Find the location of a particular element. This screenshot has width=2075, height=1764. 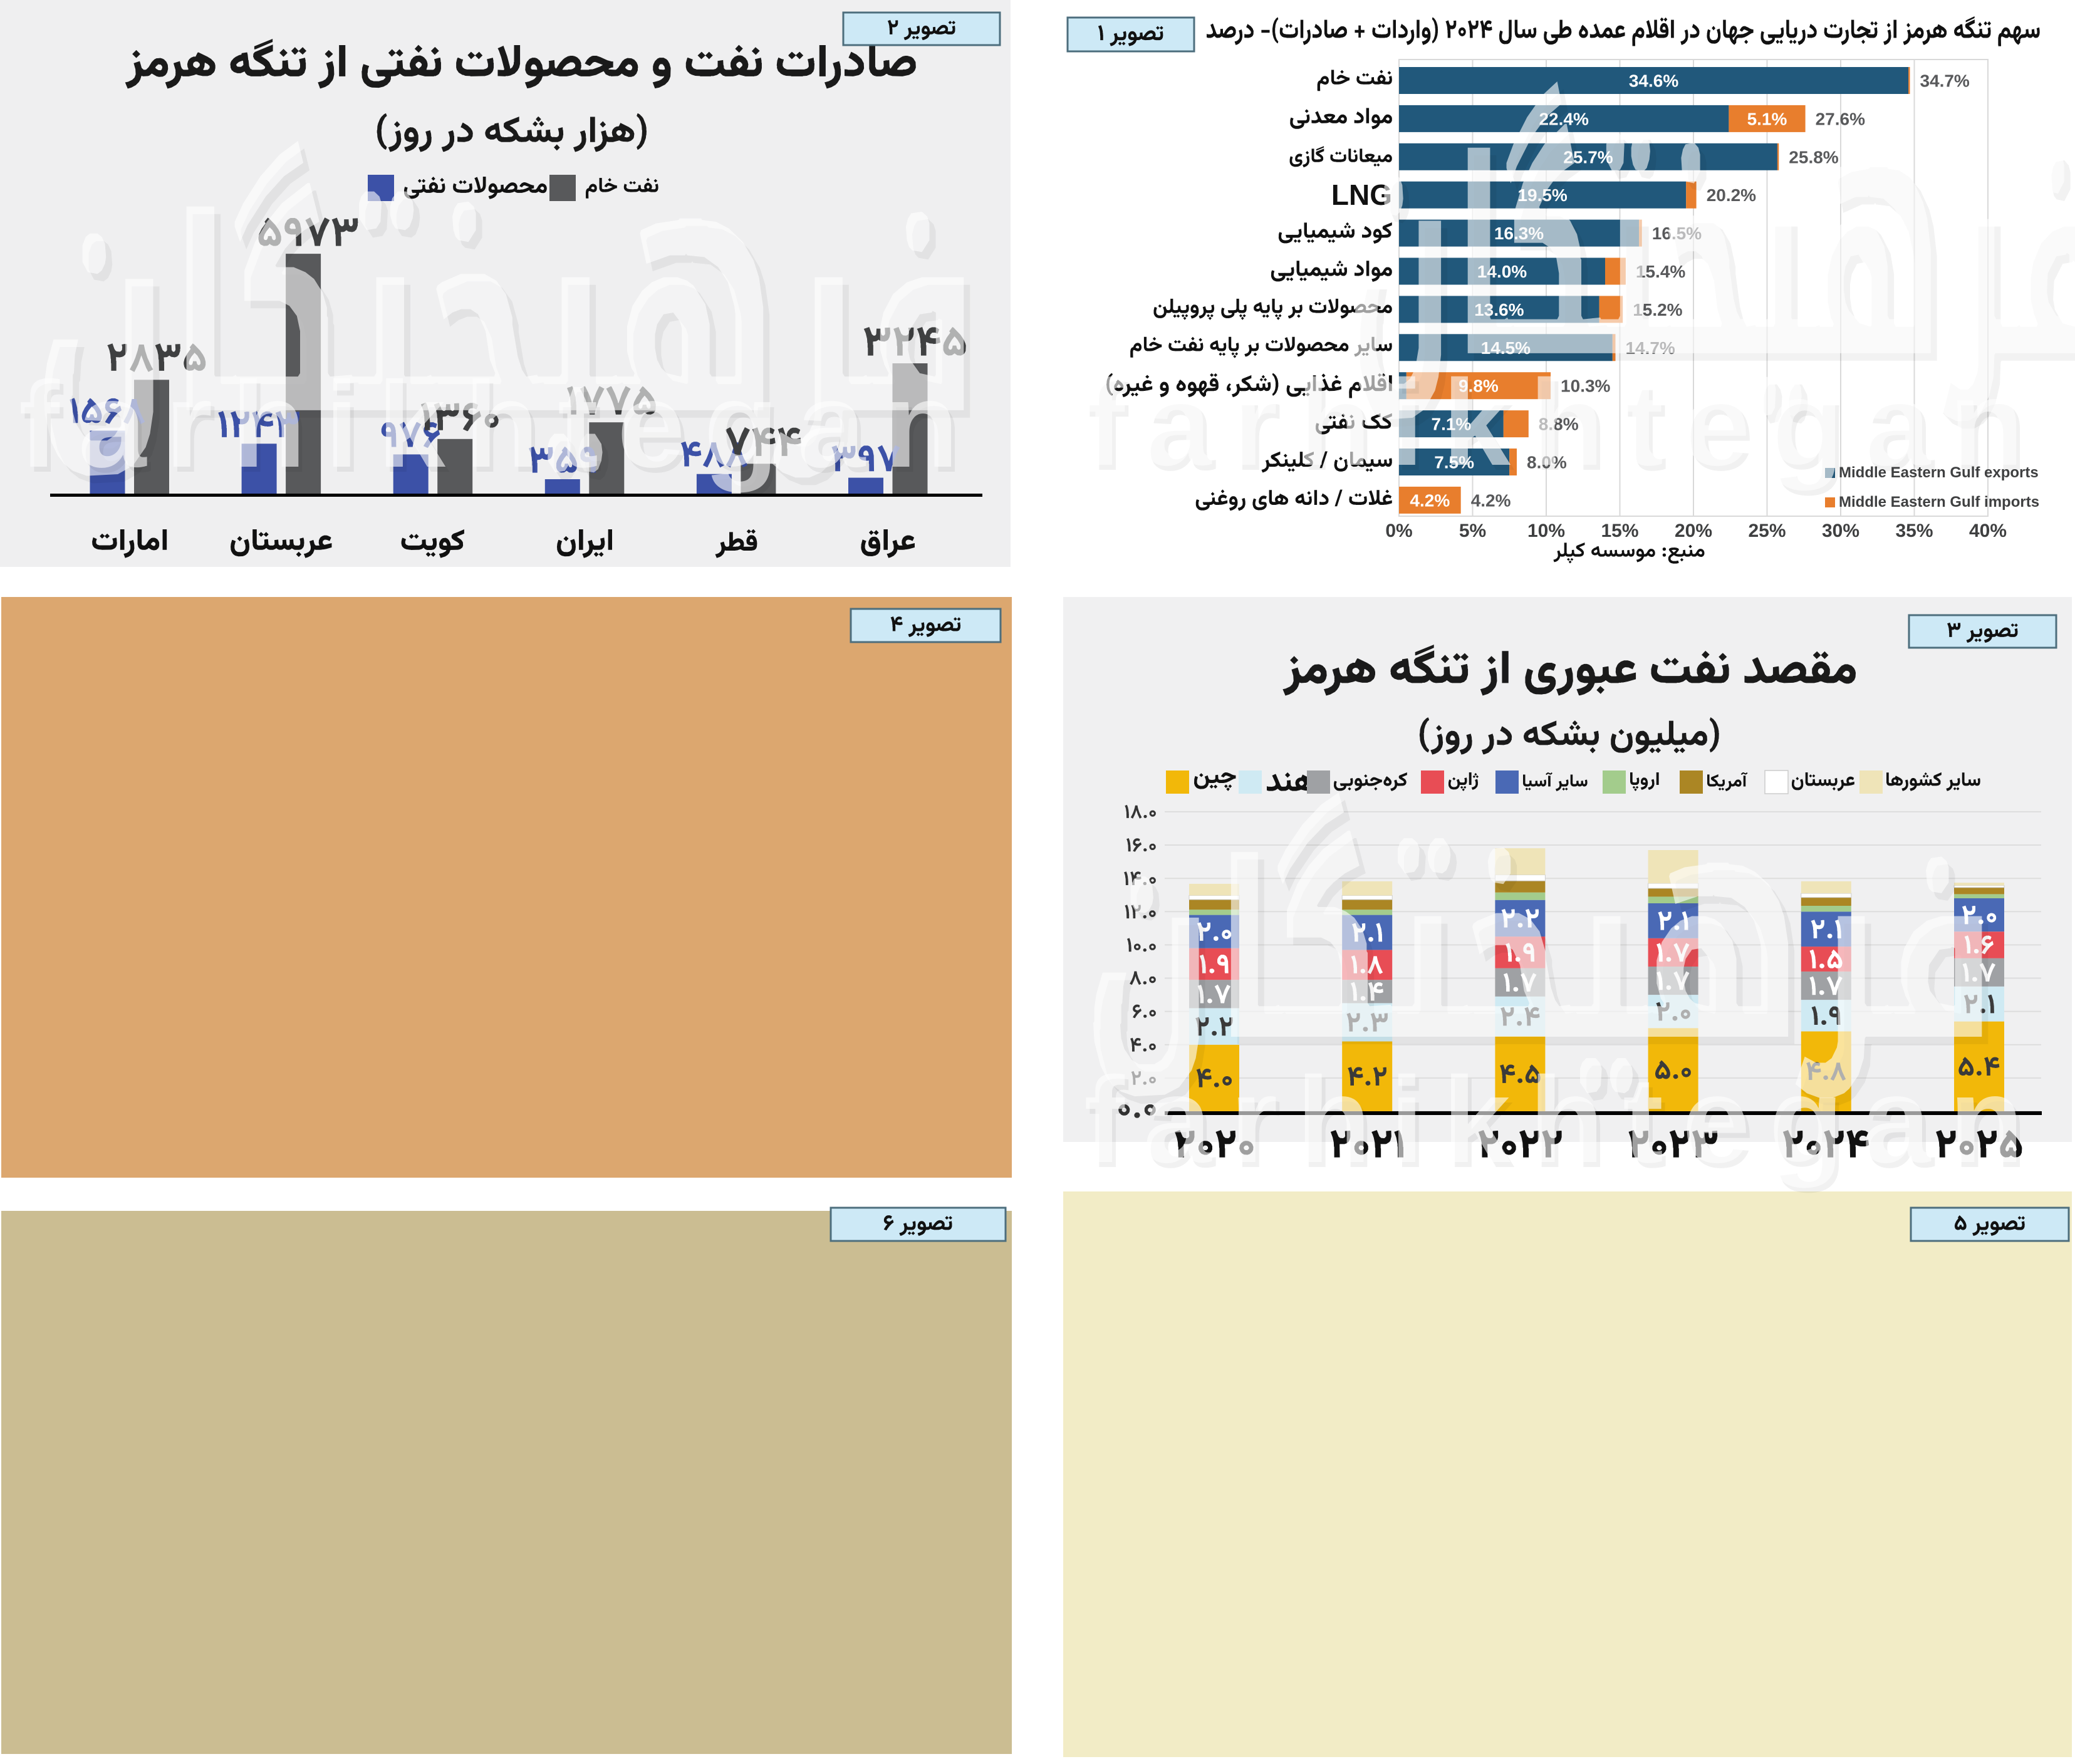

svg-text: 35% is located at coordinates (1914, 531).